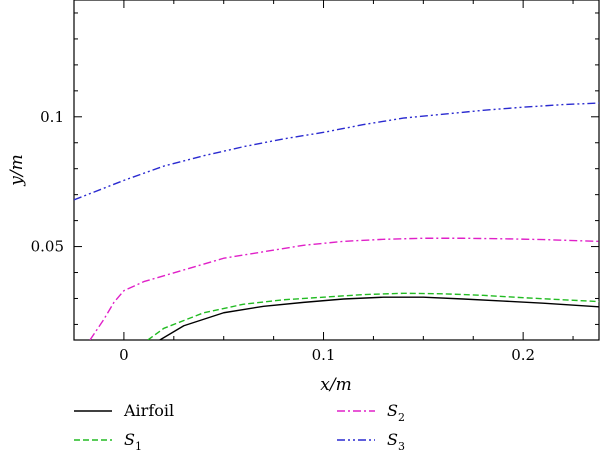  I want to click on legend: Airfoil S1 S2 S3, so click(239, 427).